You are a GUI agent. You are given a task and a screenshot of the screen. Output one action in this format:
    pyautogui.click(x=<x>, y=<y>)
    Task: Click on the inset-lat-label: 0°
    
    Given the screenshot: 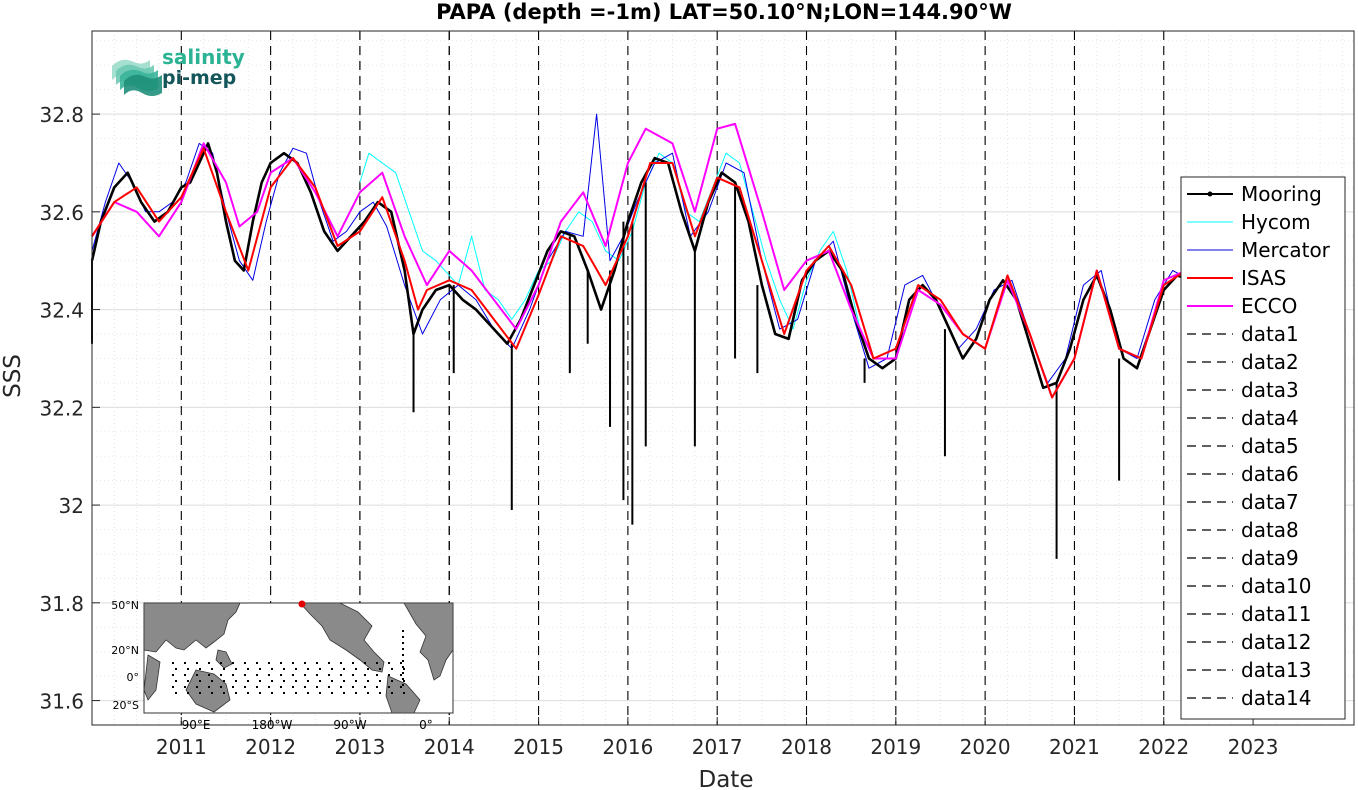 What is the action you would take?
    pyautogui.click(x=133, y=677)
    